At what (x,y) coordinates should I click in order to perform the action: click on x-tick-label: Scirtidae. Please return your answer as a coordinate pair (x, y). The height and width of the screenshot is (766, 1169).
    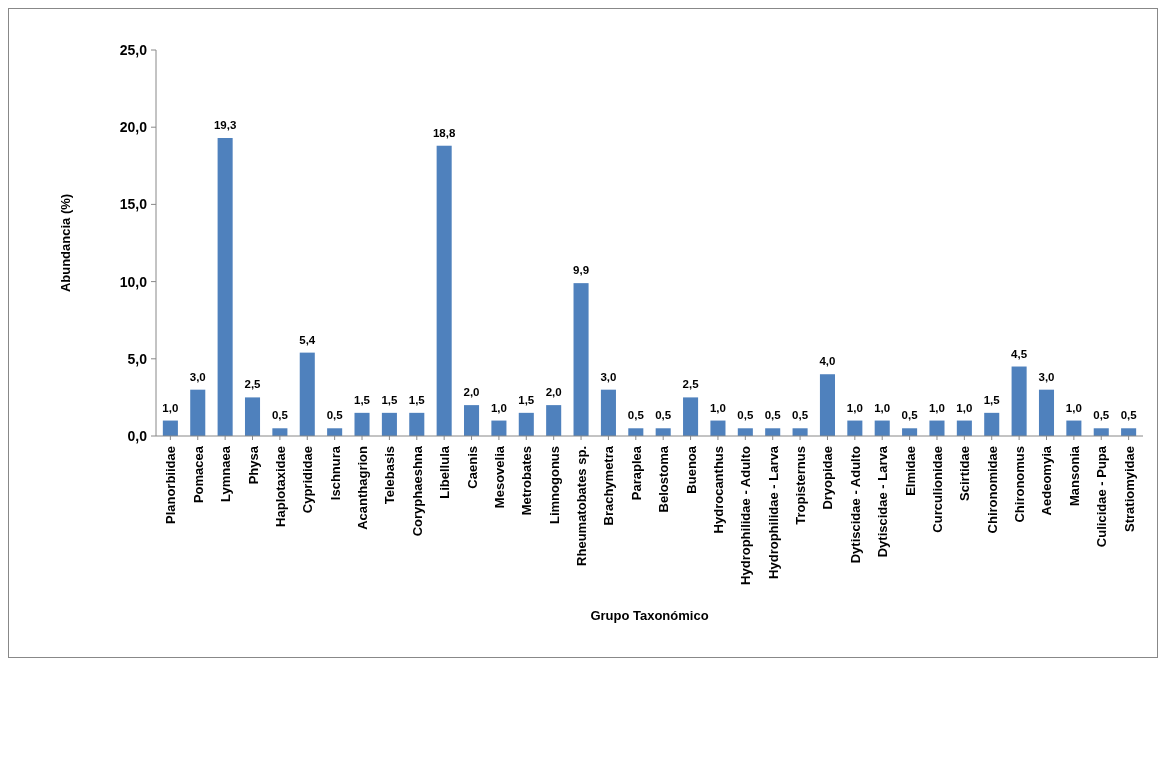
    Looking at the image, I should click on (965, 473).